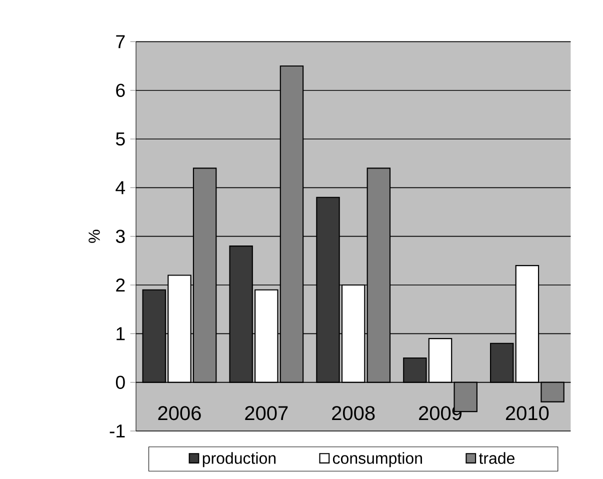 The height and width of the screenshot is (479, 603). Describe the element at coordinates (496, 458) in the screenshot. I see `legend-label: trade` at that location.